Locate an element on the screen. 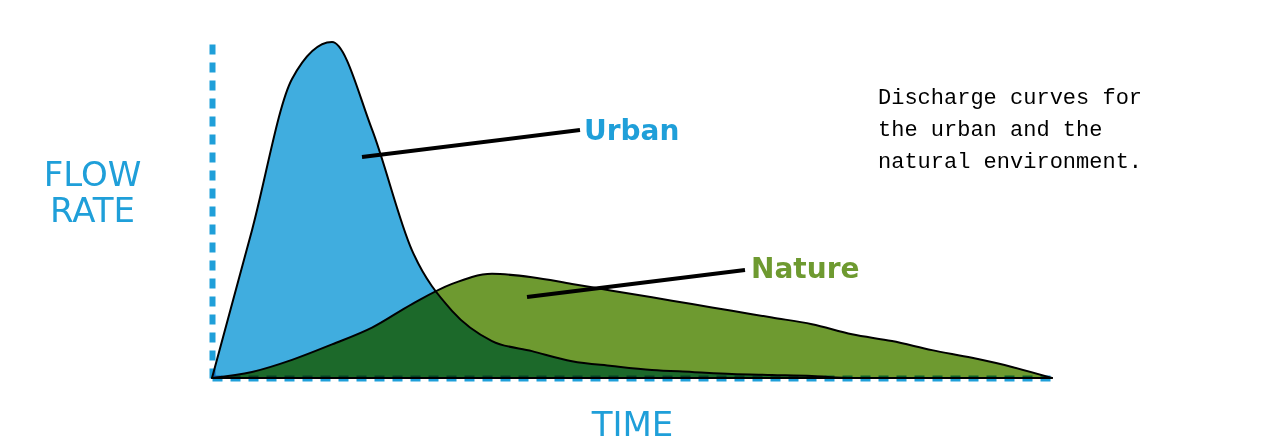  series-label: Nature is located at coordinates (805, 268).